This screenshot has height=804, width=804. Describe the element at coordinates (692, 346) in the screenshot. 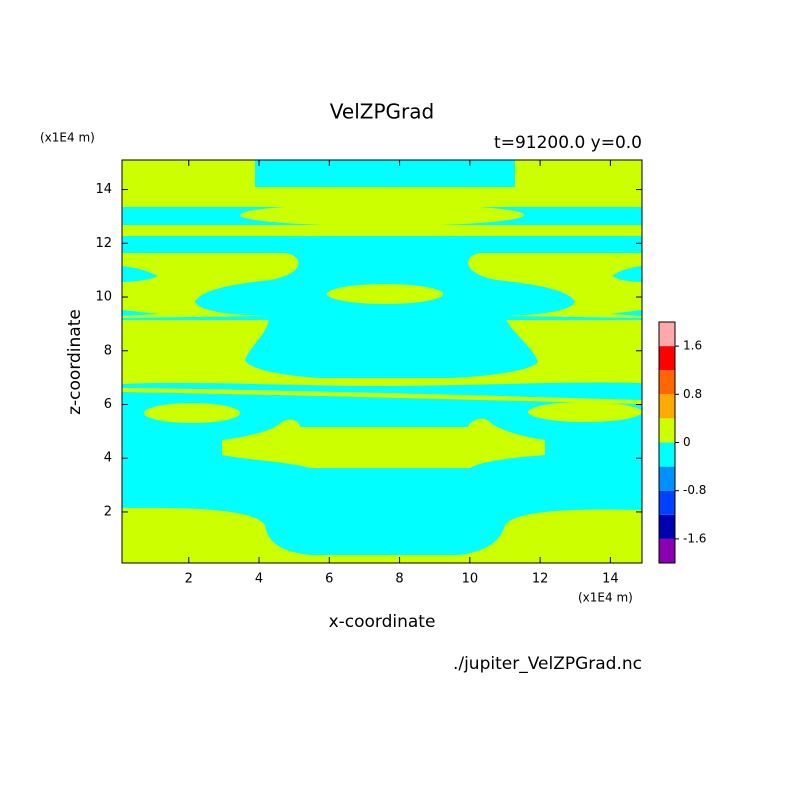

I see `colorbar-tick-label: 1.6` at that location.